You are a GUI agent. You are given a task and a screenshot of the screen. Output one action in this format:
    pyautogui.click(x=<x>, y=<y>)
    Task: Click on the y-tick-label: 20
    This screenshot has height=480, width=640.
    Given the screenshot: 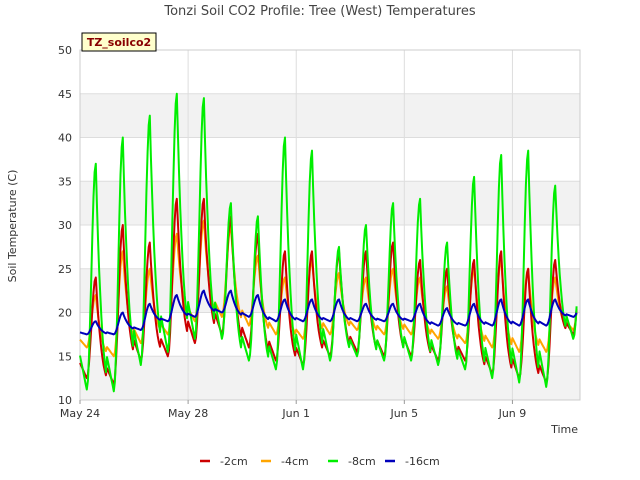 What is the action you would take?
    pyautogui.click(x=65, y=313)
    